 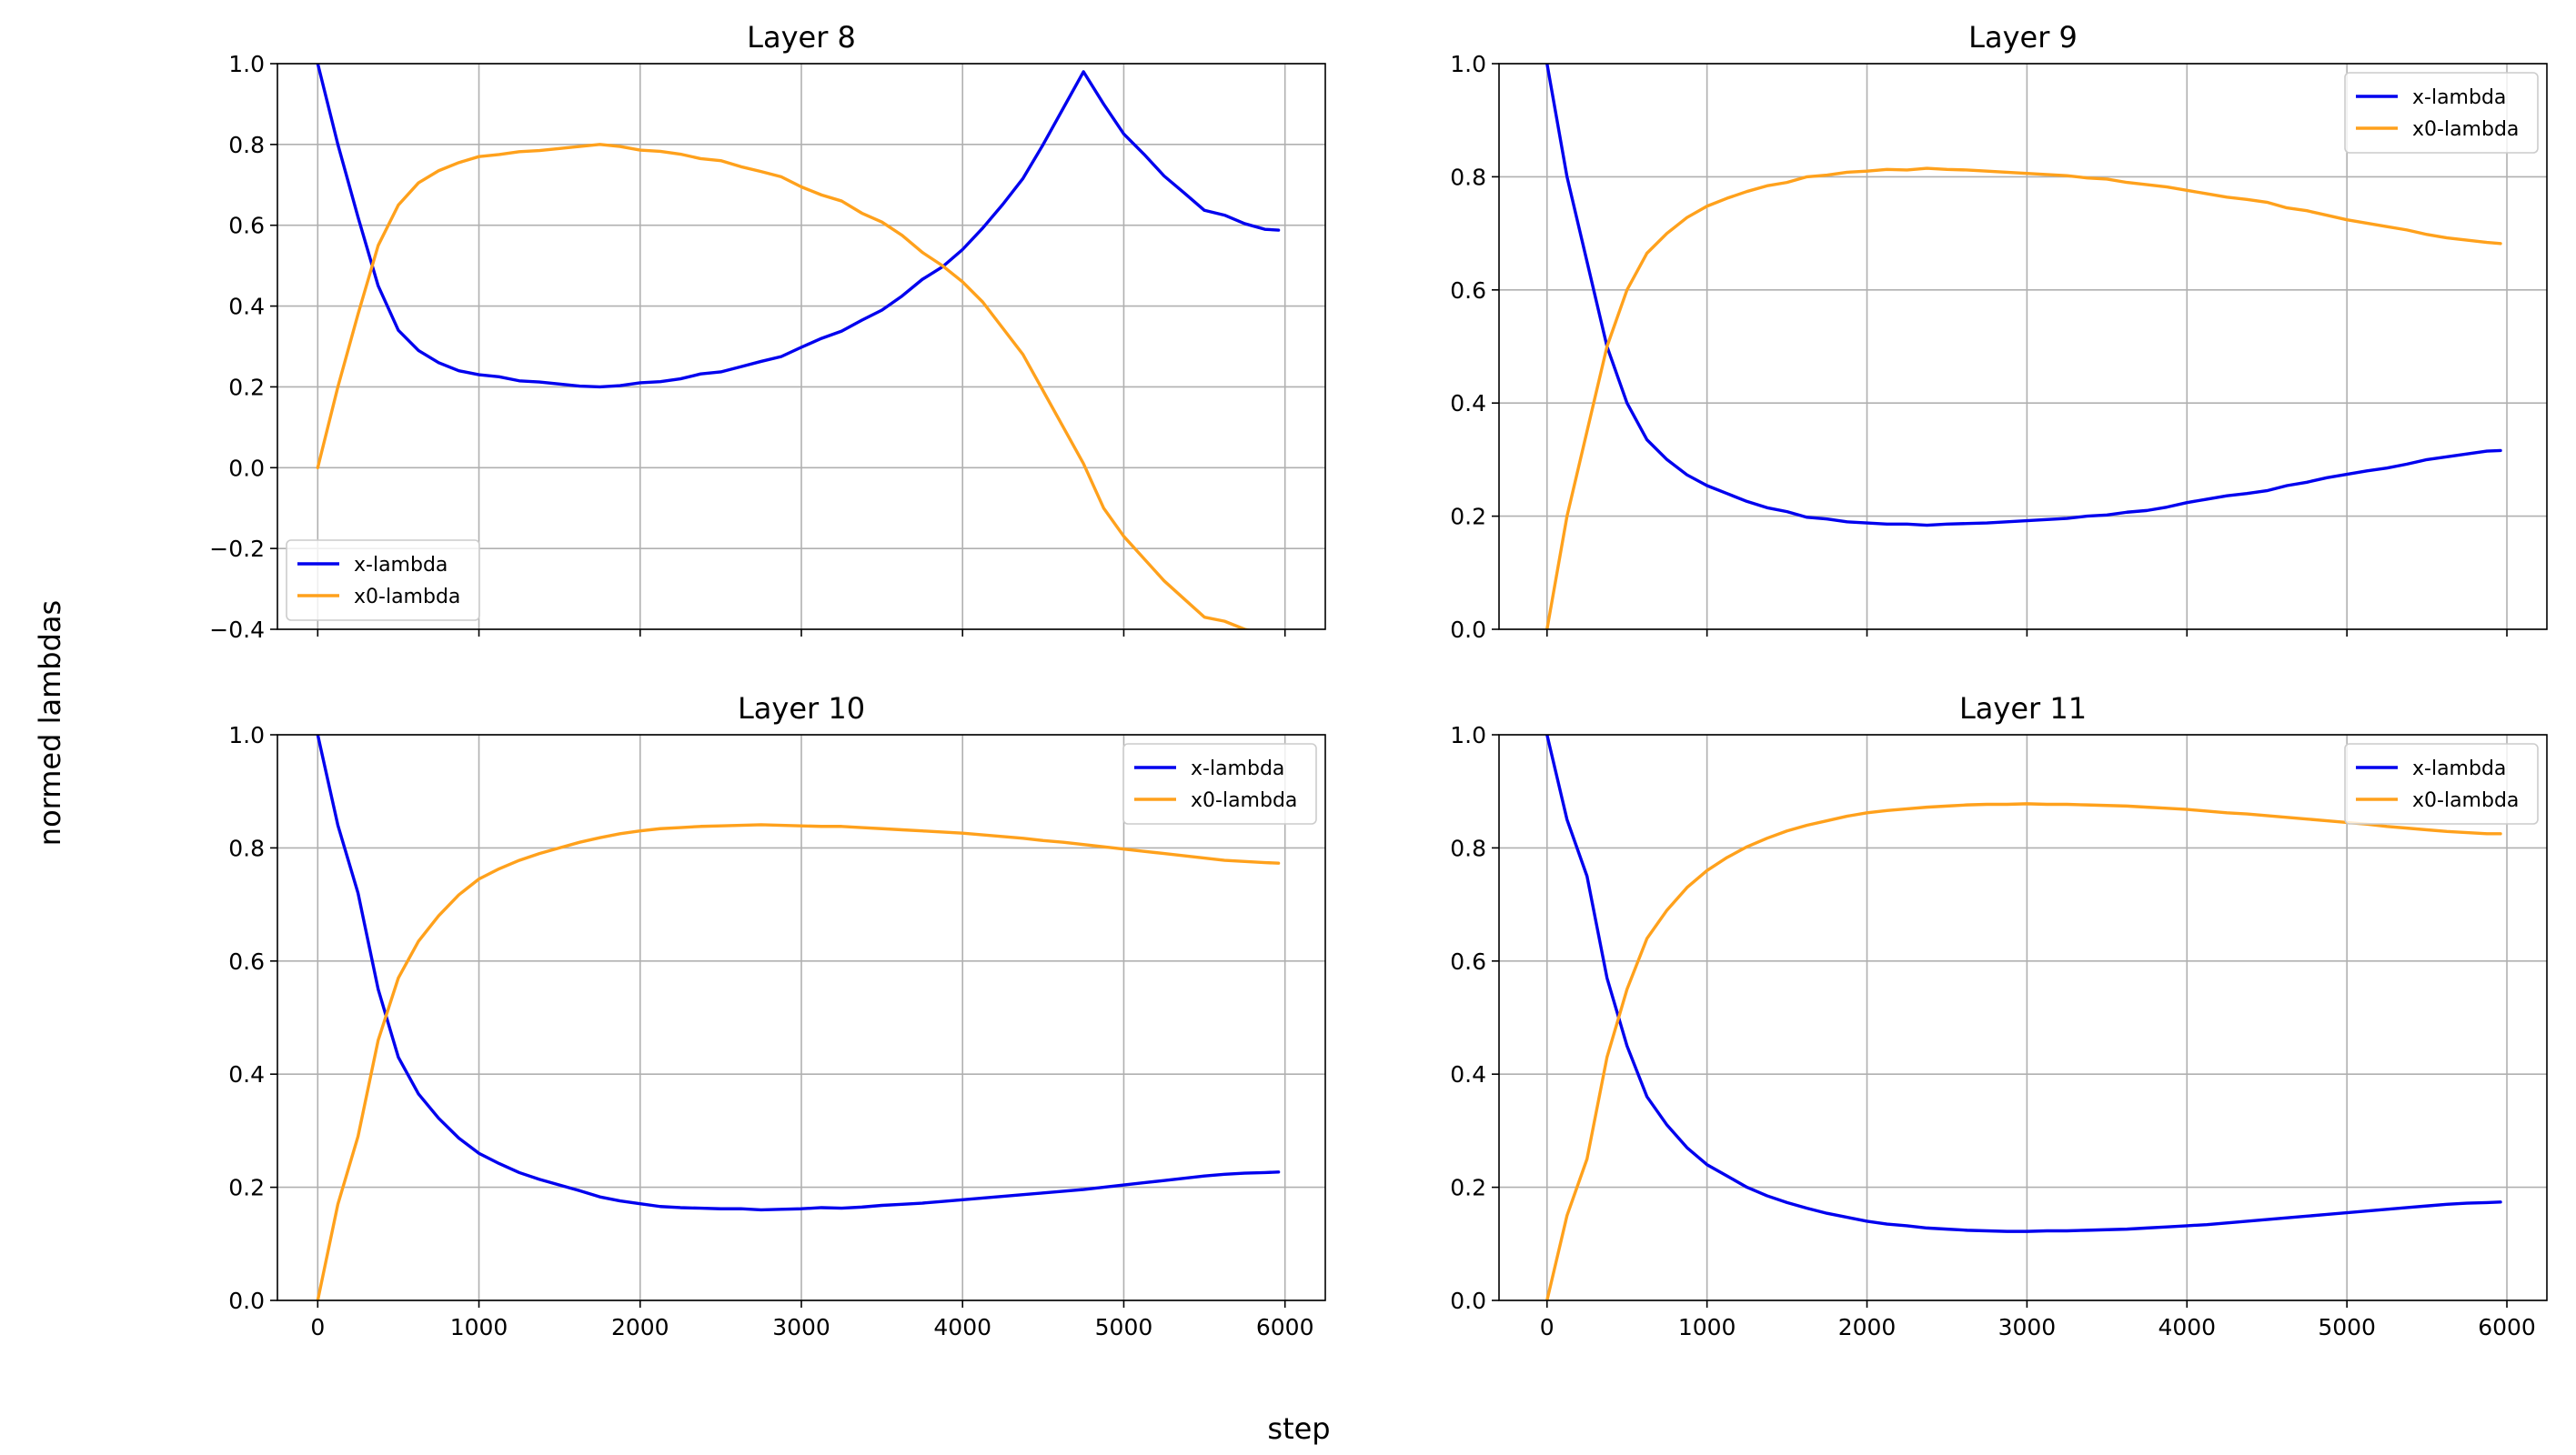 What do you see at coordinates (1298, 1429) in the screenshot?
I see `figure-xlabel: step` at bounding box center [1298, 1429].